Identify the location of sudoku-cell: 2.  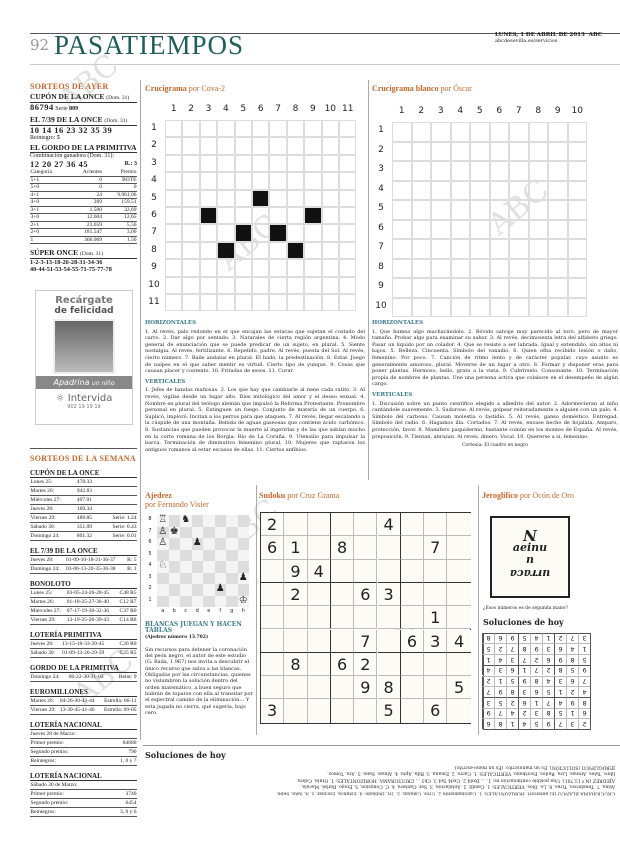
(366, 664).